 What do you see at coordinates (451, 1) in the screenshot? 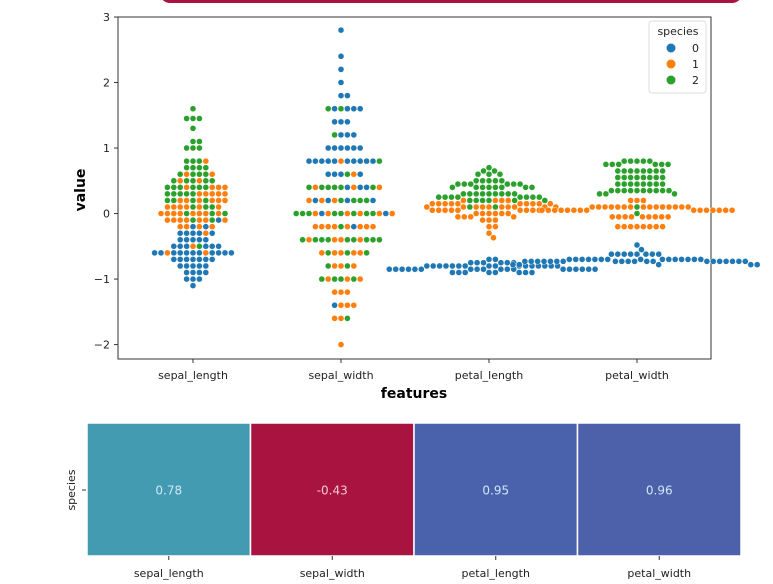
I see `top-banner-edge` at bounding box center [451, 1].